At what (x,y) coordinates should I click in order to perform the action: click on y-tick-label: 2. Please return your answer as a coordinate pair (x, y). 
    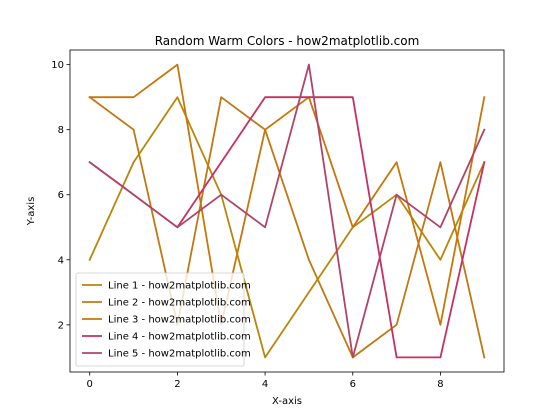
    Looking at the image, I should click on (61, 325).